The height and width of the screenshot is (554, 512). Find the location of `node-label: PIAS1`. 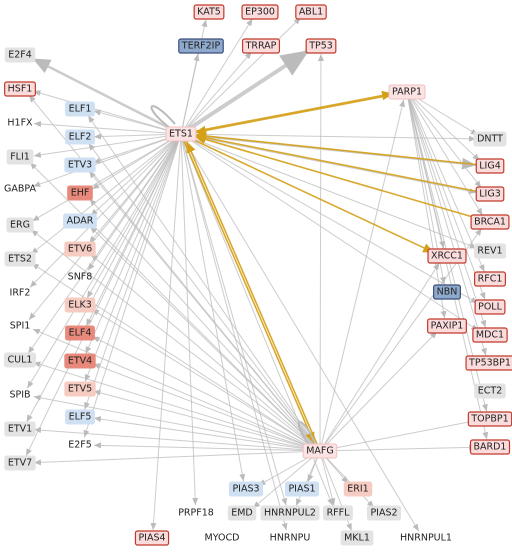

node-label: PIAS1 is located at coordinates (301, 489).